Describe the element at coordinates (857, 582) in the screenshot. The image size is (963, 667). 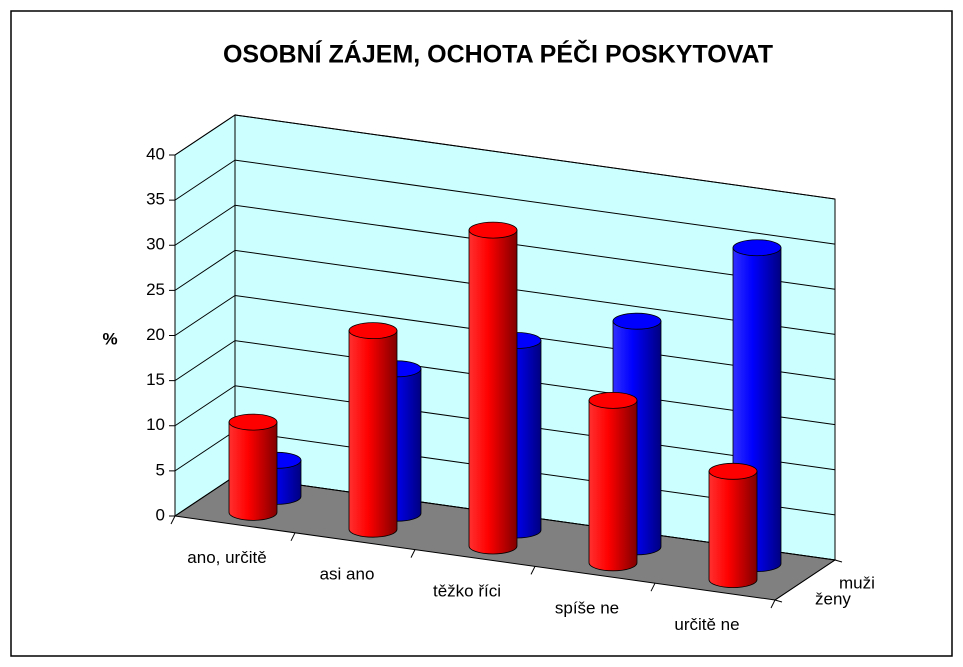
I see `series-label: muži` at that location.